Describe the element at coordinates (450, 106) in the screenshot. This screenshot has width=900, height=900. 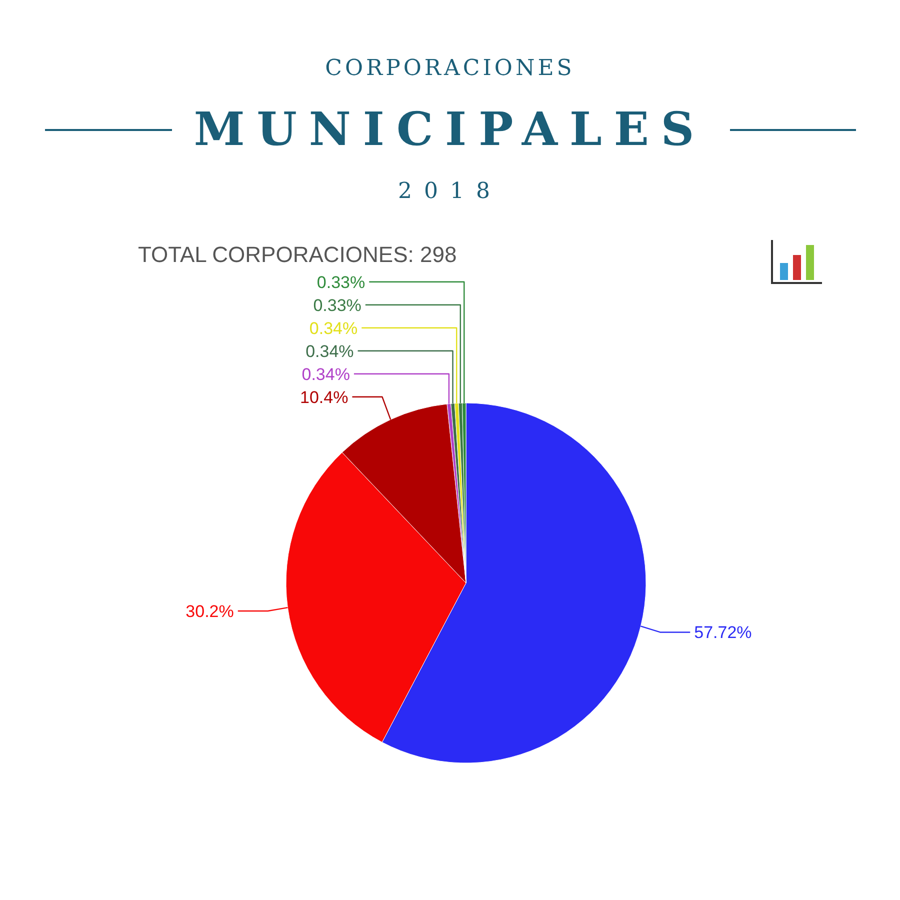
I see `chart-title: CORPORACIONES MUNICIPALES` at that location.